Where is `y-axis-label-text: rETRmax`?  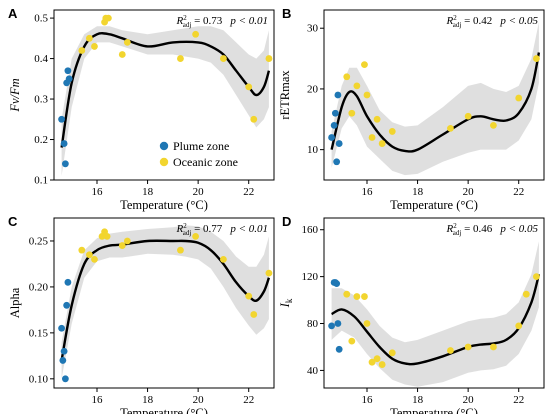 y-axis-label-text: rETRmax is located at coordinates (285, 95).